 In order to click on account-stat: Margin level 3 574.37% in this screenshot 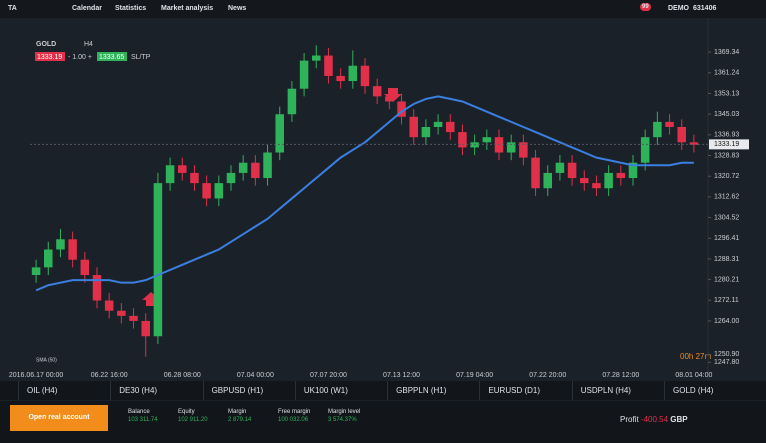, I will do `click(344, 416)`.